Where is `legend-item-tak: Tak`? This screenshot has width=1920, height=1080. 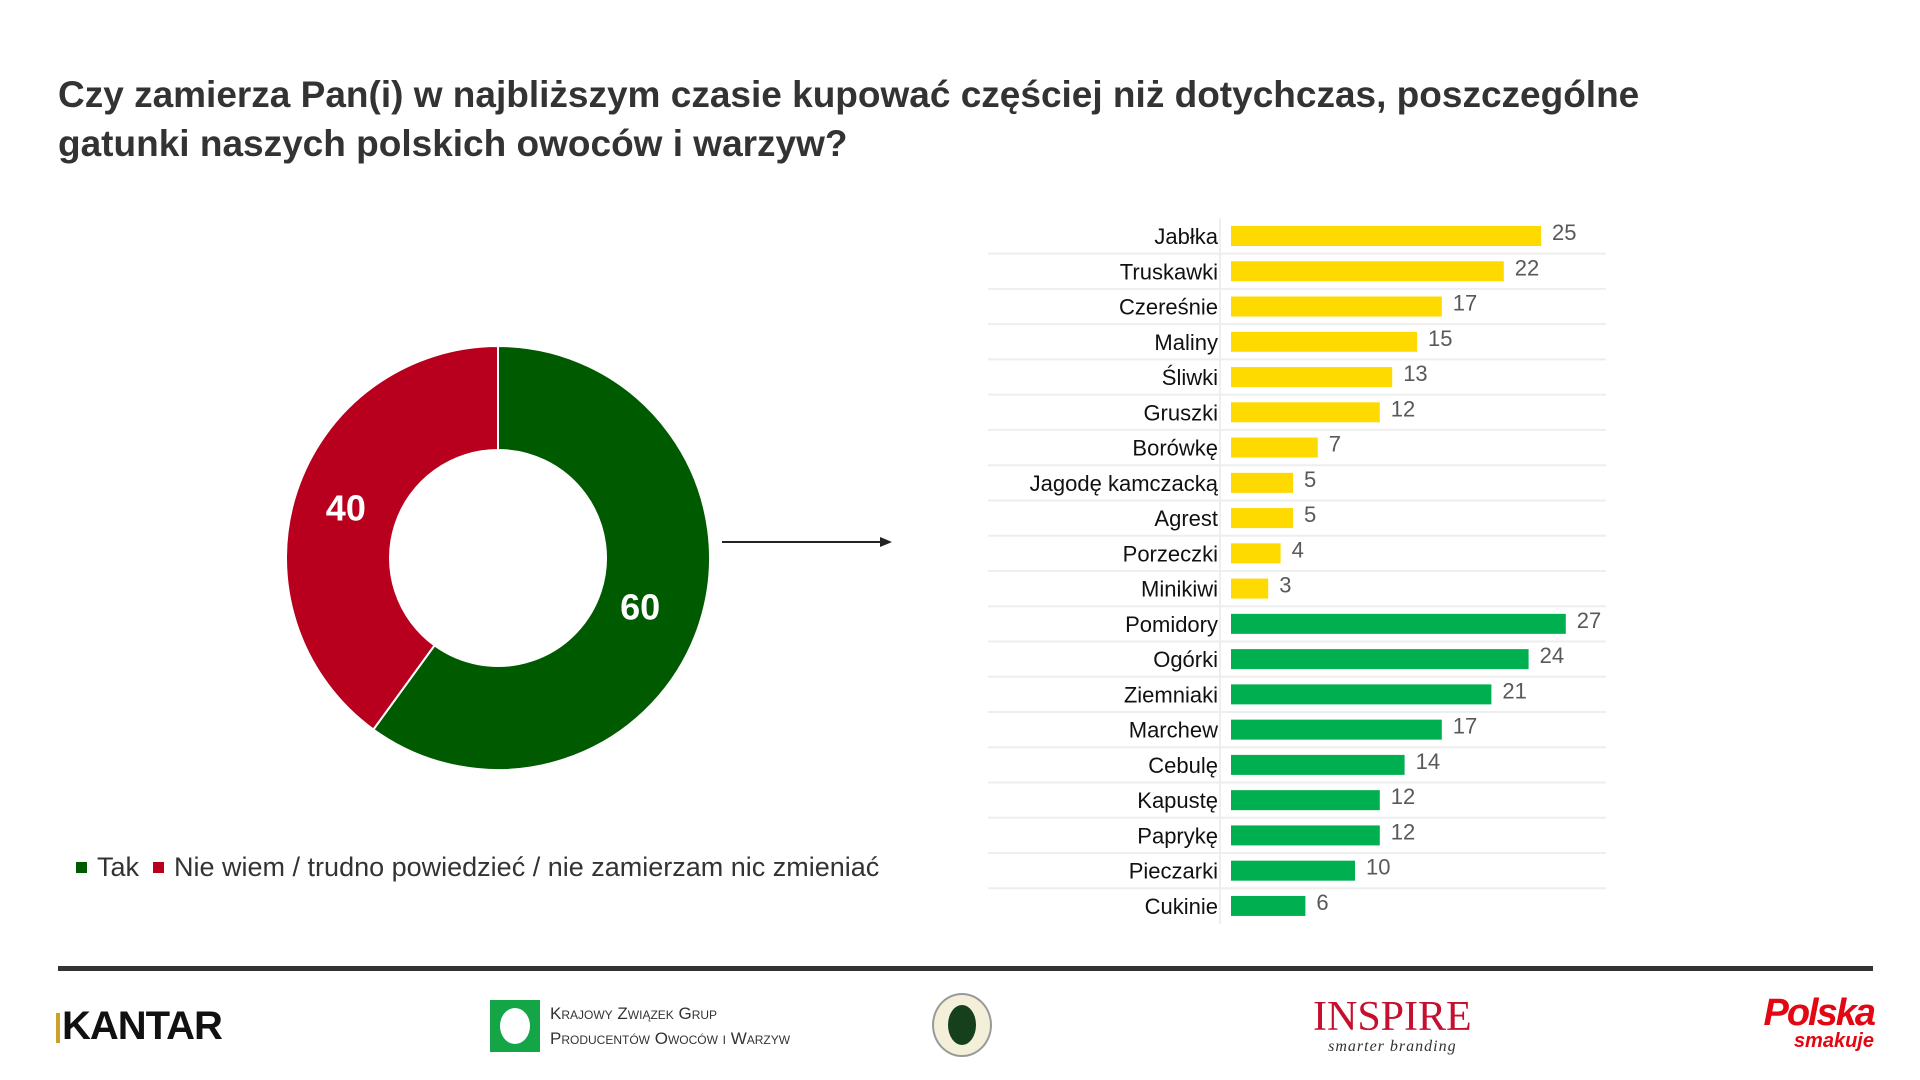 legend-item-tak: Tak is located at coordinates (107, 867).